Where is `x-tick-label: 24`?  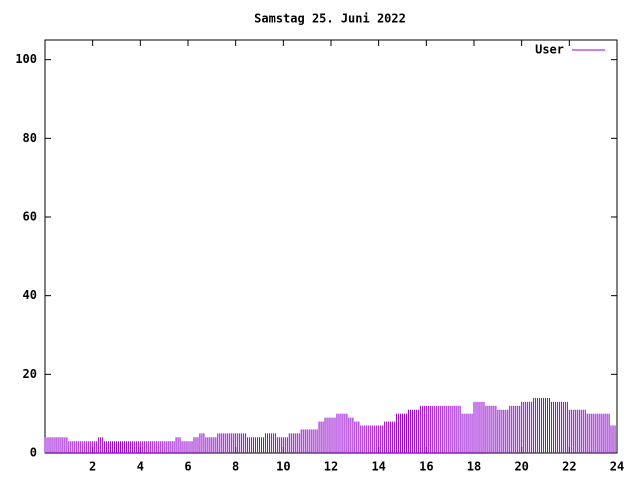
x-tick-label: 24 is located at coordinates (617, 467).